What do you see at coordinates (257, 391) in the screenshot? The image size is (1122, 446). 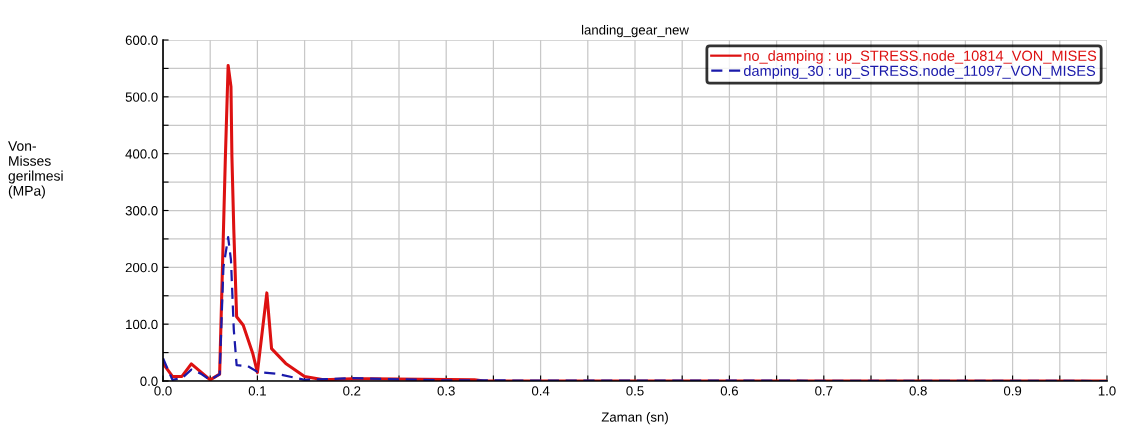 I see `x-tick-label: 0.1` at bounding box center [257, 391].